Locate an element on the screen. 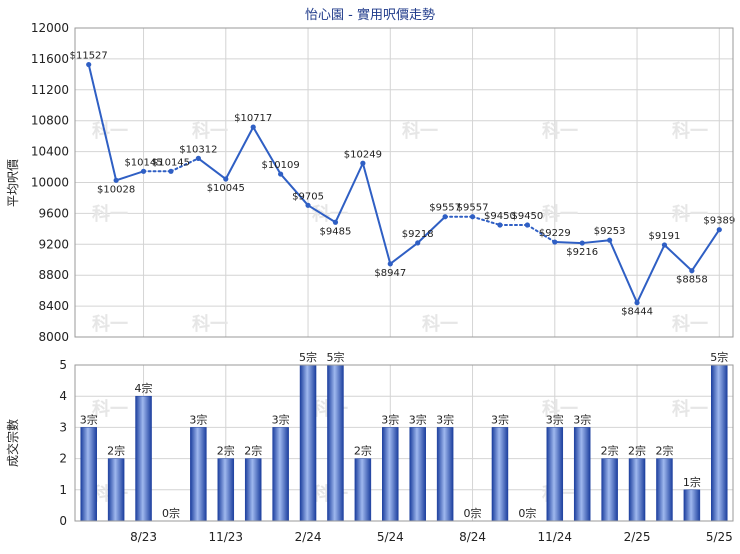 Image resolution: width=740 pixels, height=554 pixels. price-value-label: $11527 is located at coordinates (89, 56).